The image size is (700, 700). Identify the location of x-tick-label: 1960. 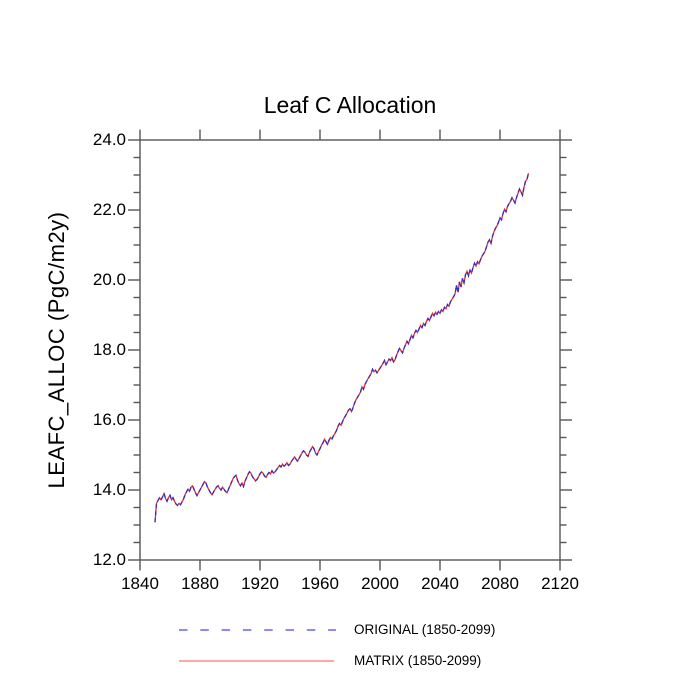
(320, 583).